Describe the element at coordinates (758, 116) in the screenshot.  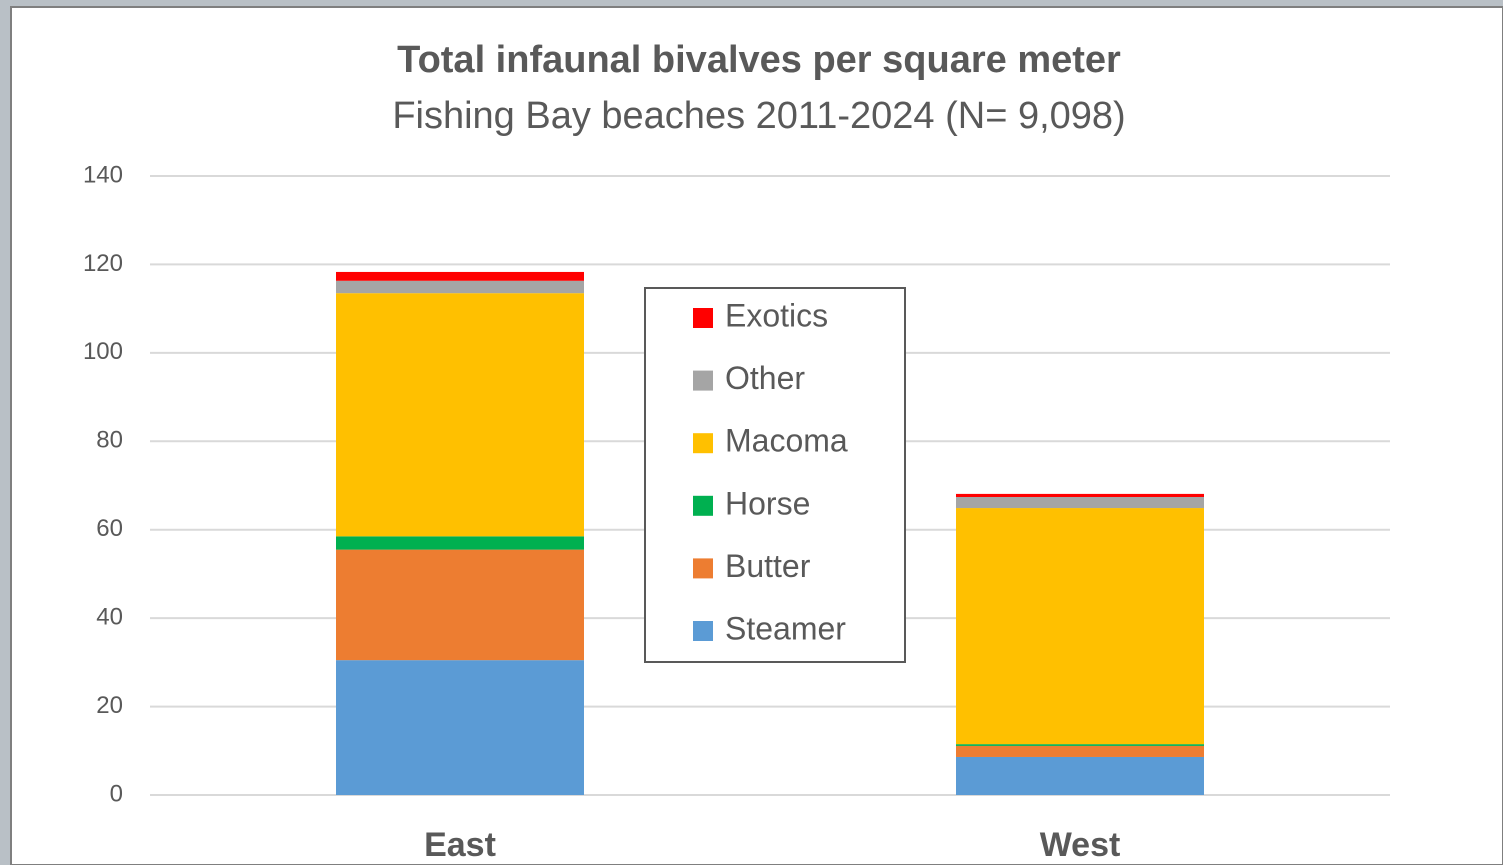
I see `chart-subtitle: Fishing Bay beaches 2011-2024 (N= 9,098)` at that location.